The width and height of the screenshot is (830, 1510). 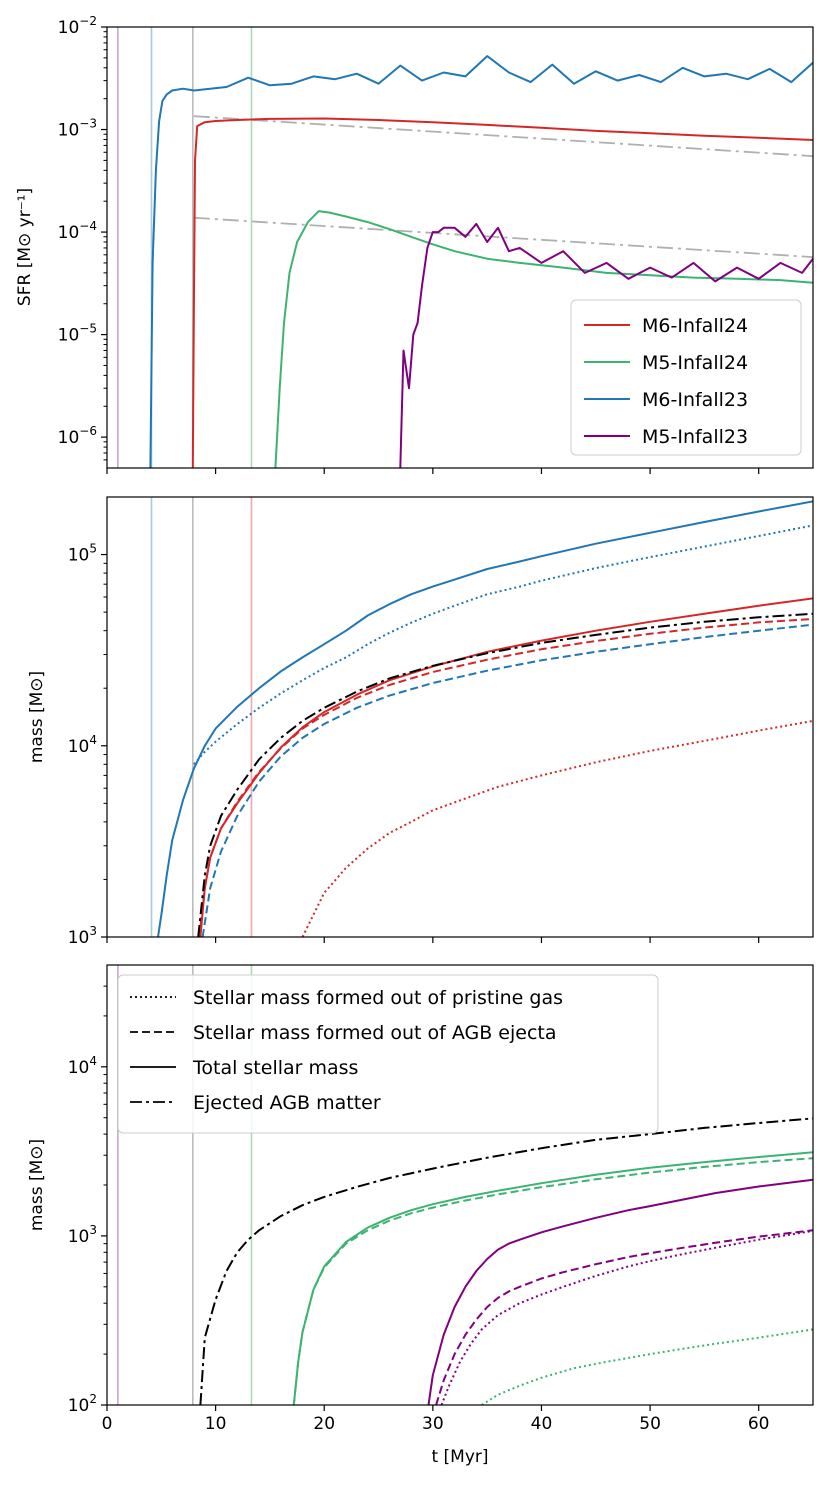 I want to click on y-tick-label: 10², so click(x=82, y=1404).